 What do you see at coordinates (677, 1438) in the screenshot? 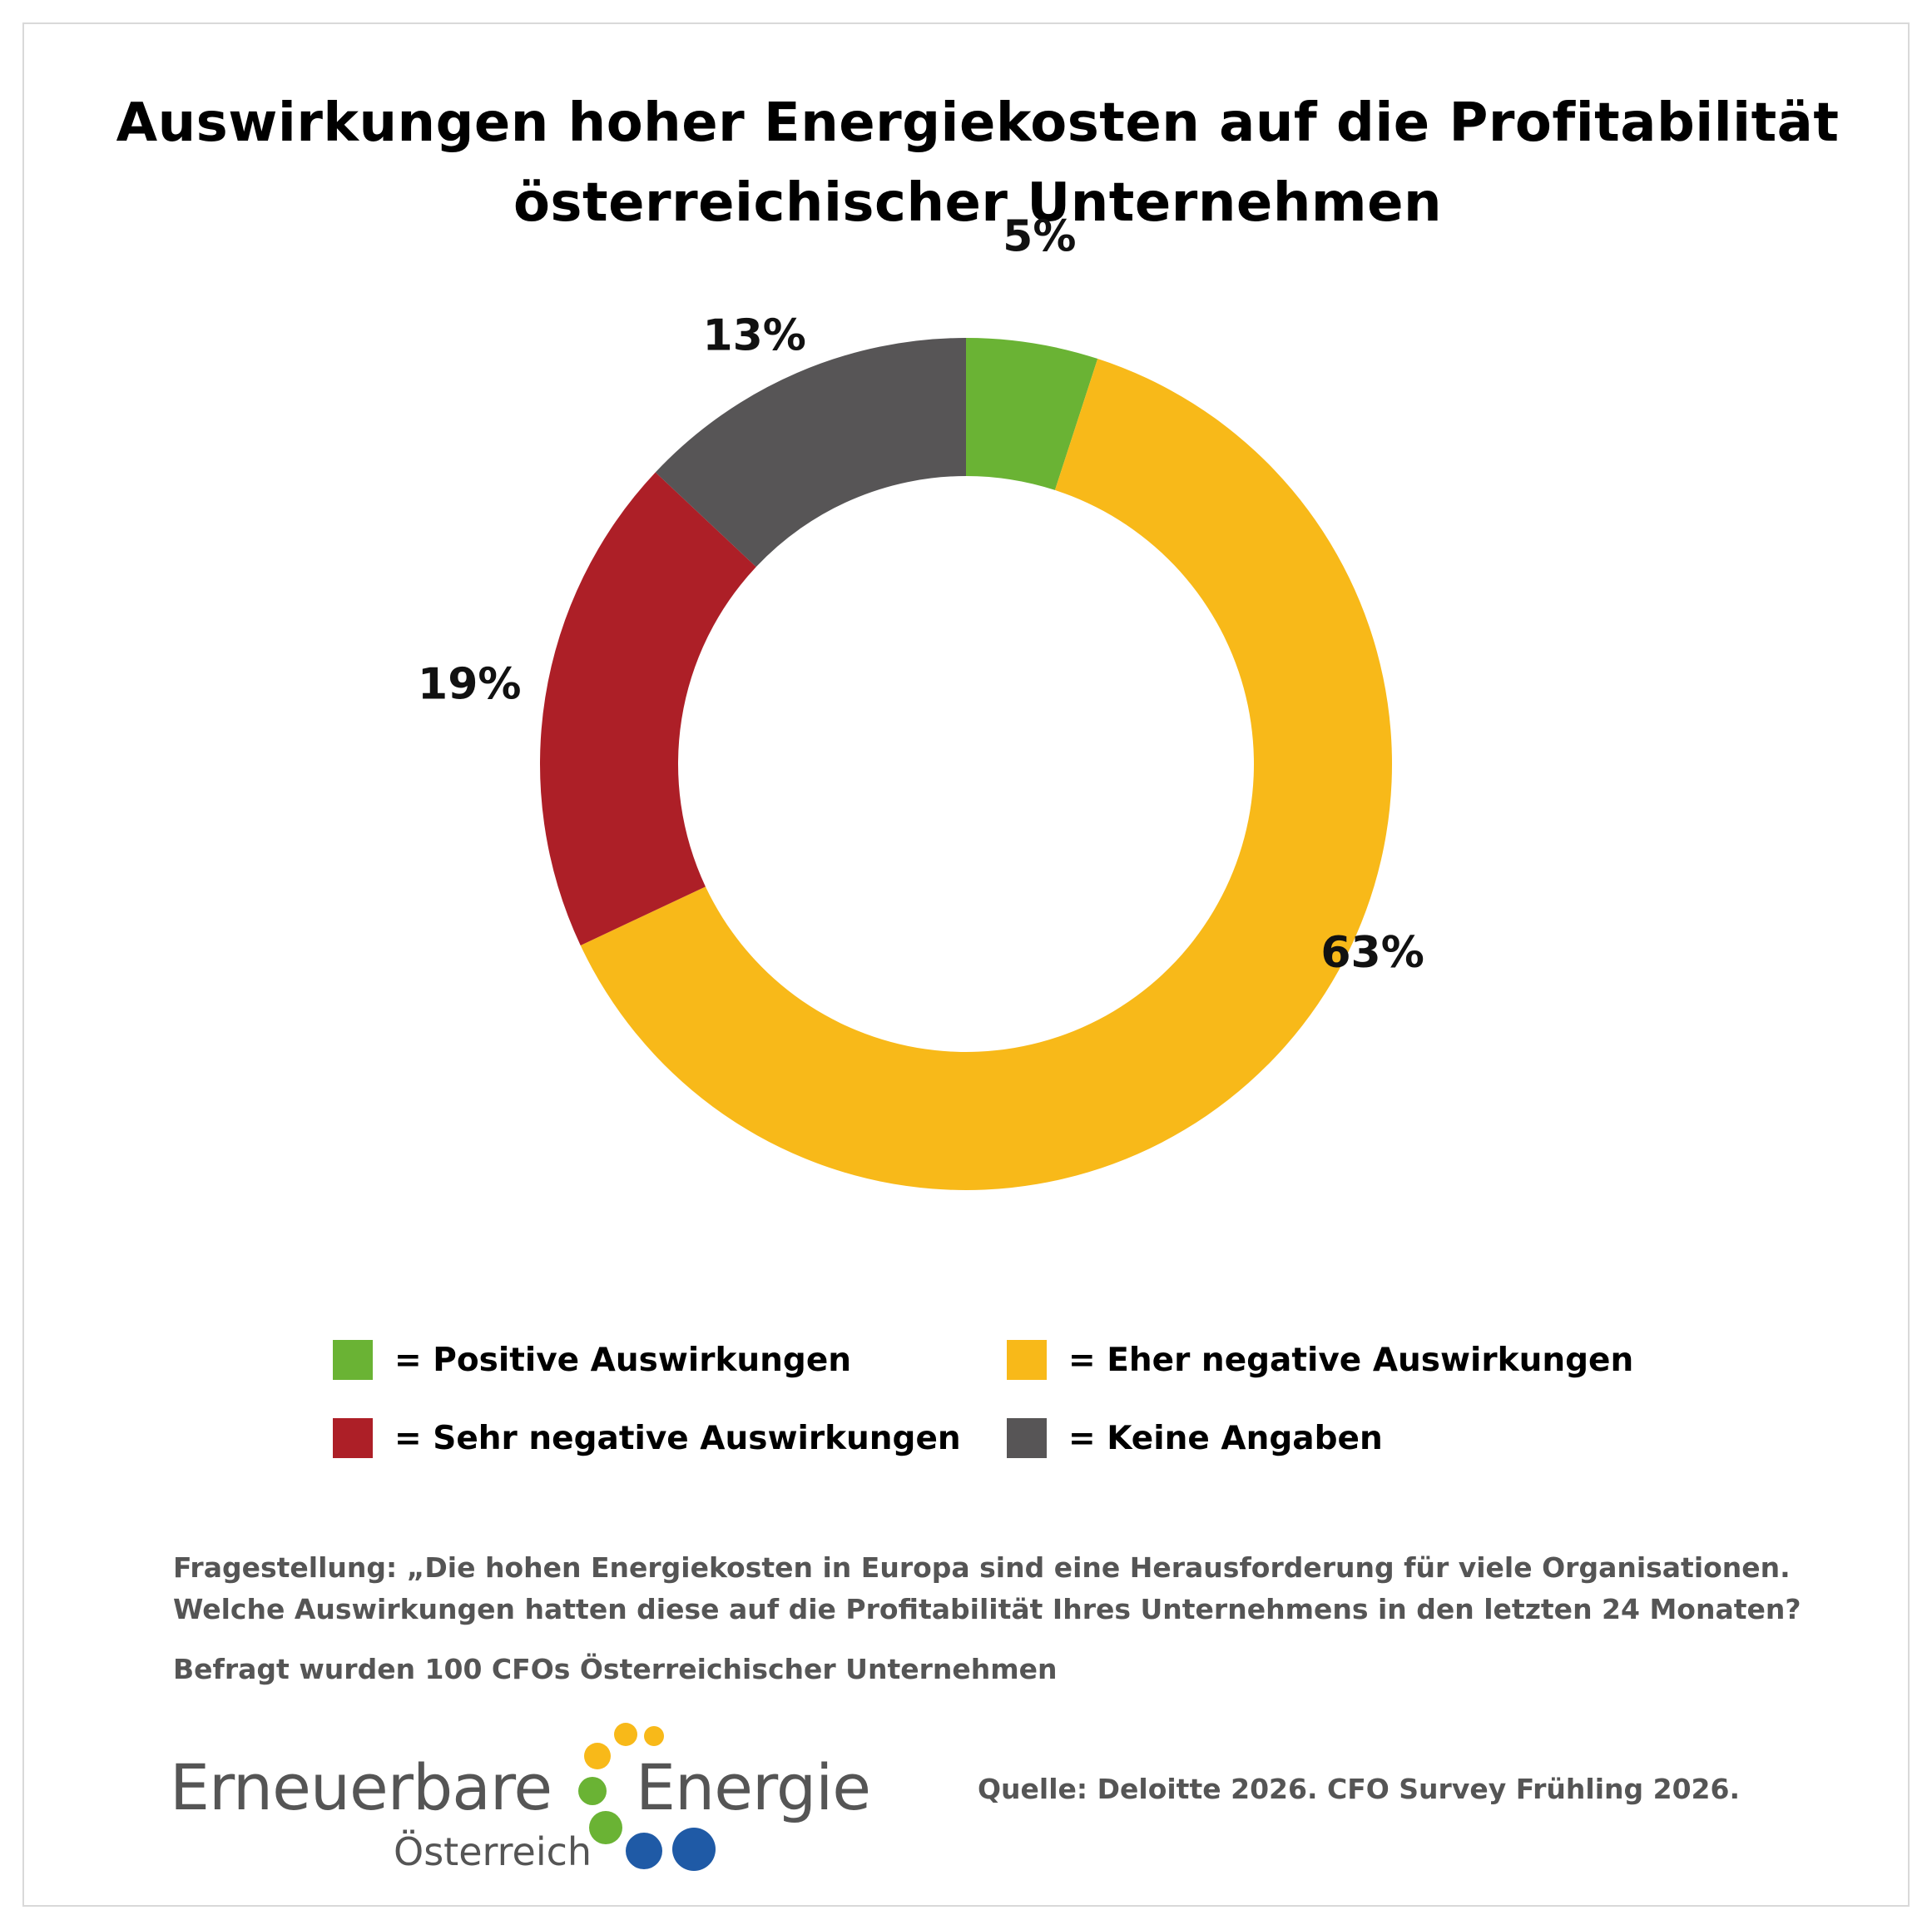
I see `legend-label-sehr-negative: = Sehr negative Auswirkungen` at bounding box center [677, 1438].